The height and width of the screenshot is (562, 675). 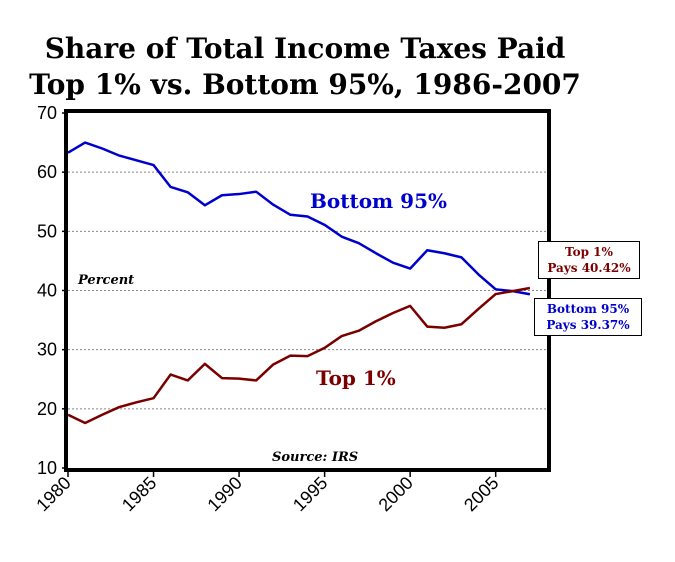 What do you see at coordinates (224, 494) in the screenshot?
I see `x-tick-label-1990: 1990` at bounding box center [224, 494].